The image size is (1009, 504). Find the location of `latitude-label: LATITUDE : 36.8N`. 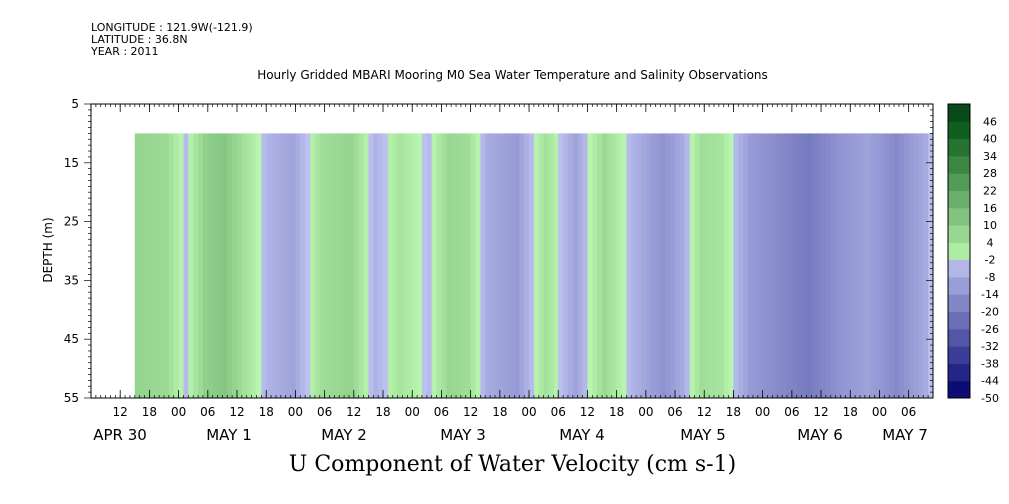

latitude-label: LATITUDE : 36.8N is located at coordinates (139, 39).